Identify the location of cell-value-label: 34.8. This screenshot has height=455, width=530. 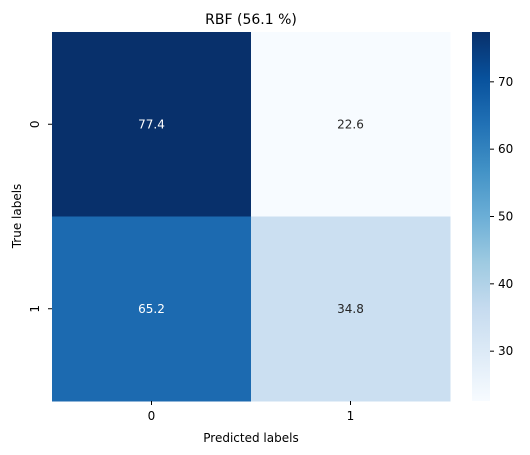
(350, 309).